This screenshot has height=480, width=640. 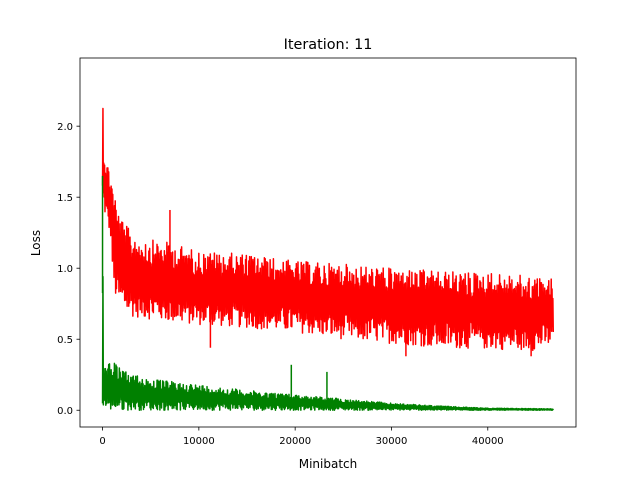 I want to click on x-tick-label: 20000, so click(x=295, y=441).